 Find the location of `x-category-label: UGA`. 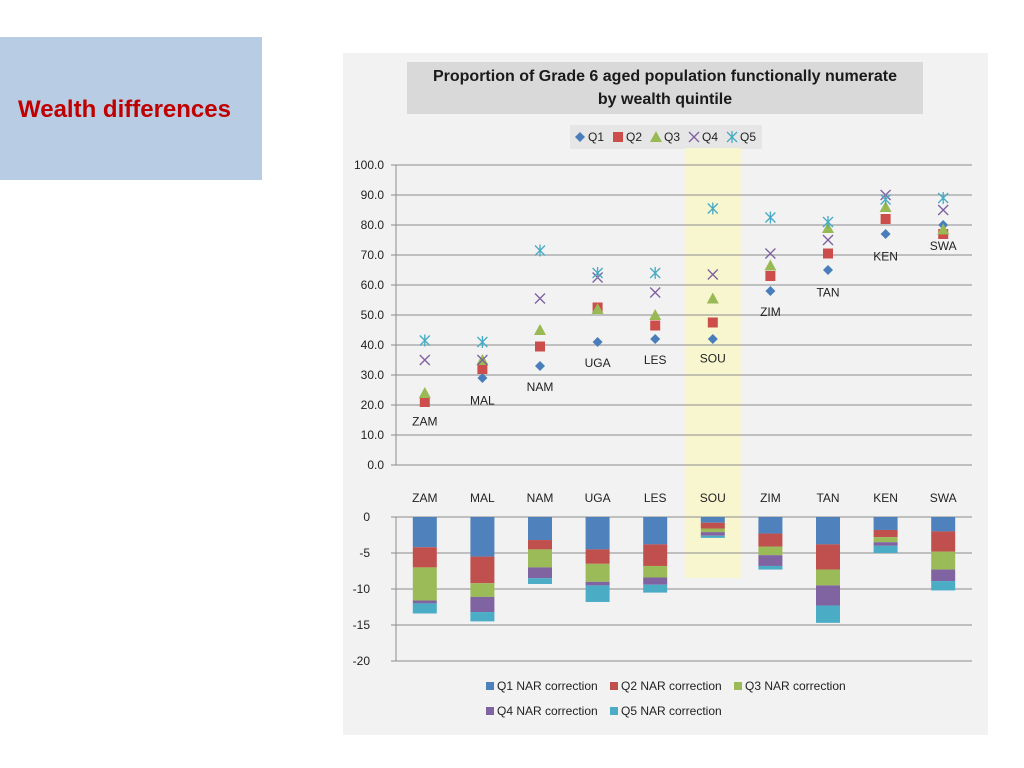

x-category-label: UGA is located at coordinates (598, 498).